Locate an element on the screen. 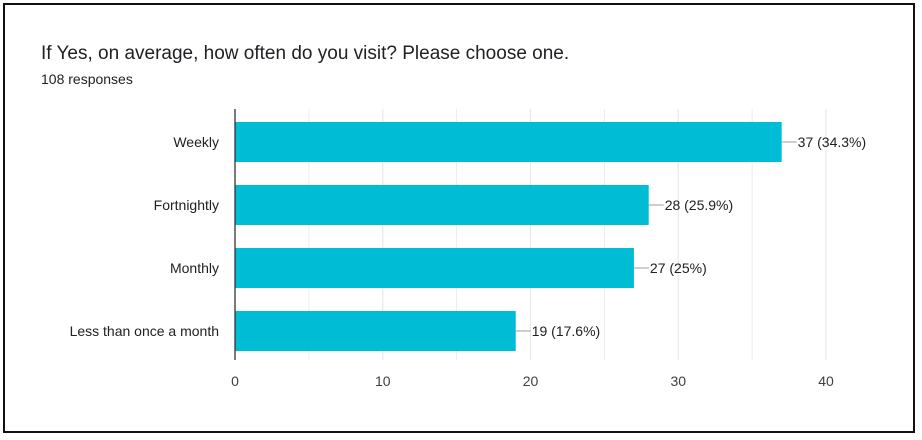  response-count: 108 responses is located at coordinates (87, 79).